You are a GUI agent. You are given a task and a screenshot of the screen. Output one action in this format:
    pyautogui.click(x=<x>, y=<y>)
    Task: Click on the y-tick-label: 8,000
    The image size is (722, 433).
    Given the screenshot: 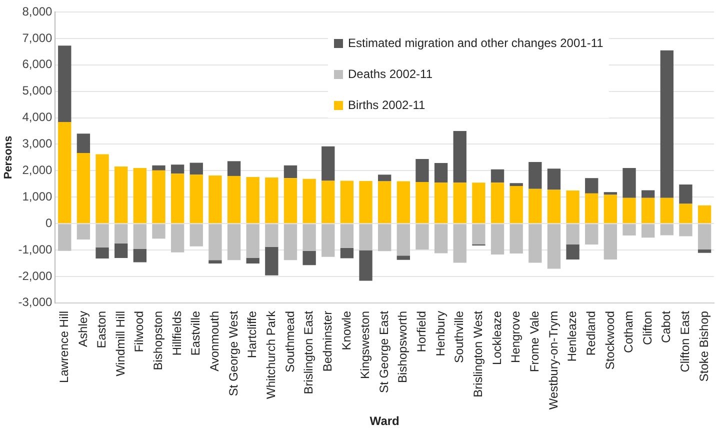 What is the action you would take?
    pyautogui.click(x=37, y=11)
    